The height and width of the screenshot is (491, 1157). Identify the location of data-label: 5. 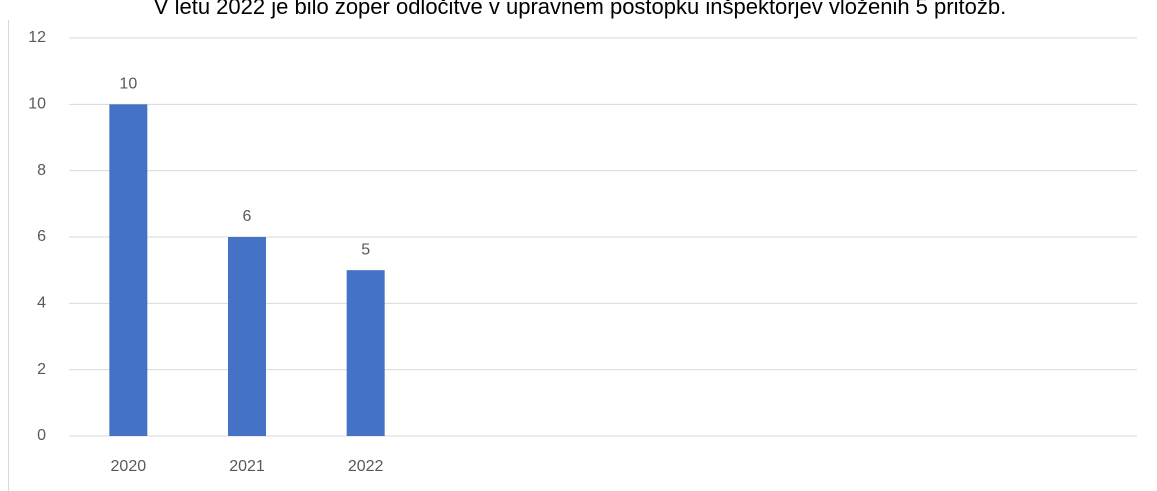
(365, 249).